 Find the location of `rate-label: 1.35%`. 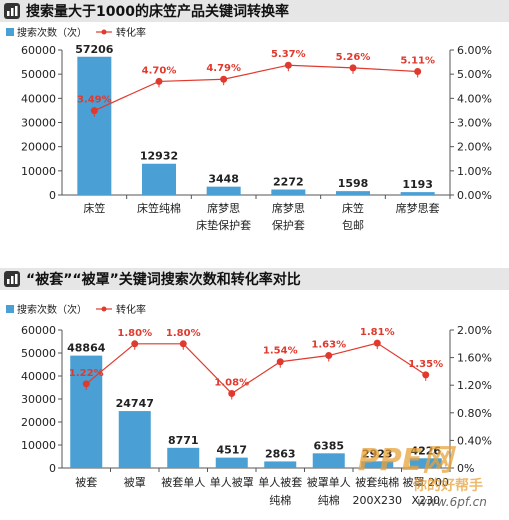

rate-label: 1.35% is located at coordinates (425, 364).